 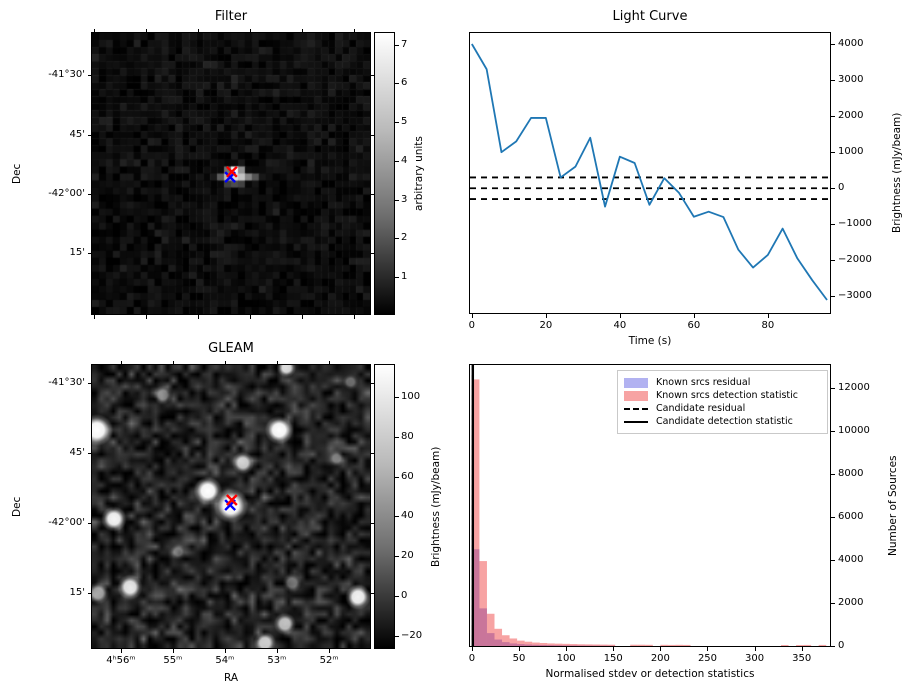 I want to click on tick-label: 250, so click(x=707, y=658).